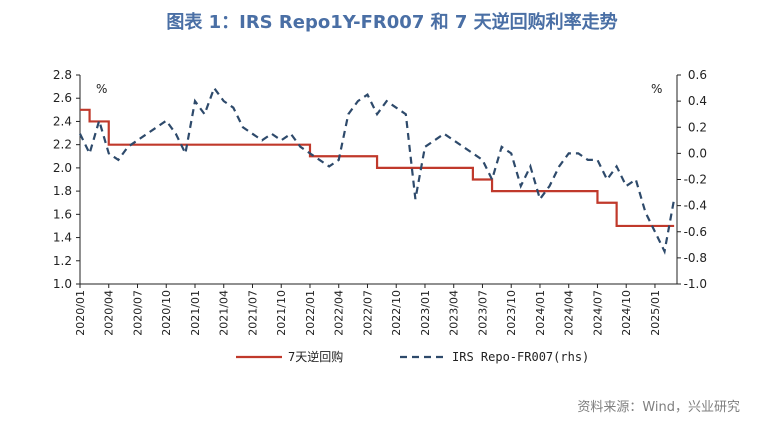  What do you see at coordinates (62, 75) in the screenshot?
I see `left-tick-label: 2.8` at bounding box center [62, 75].